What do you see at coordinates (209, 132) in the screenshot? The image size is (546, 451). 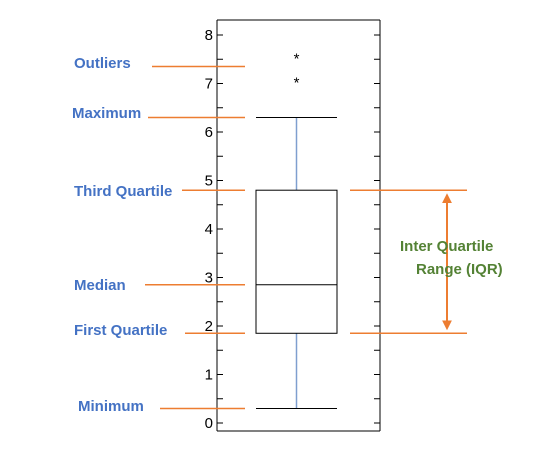 I see `y-tick-label: 6` at bounding box center [209, 132].